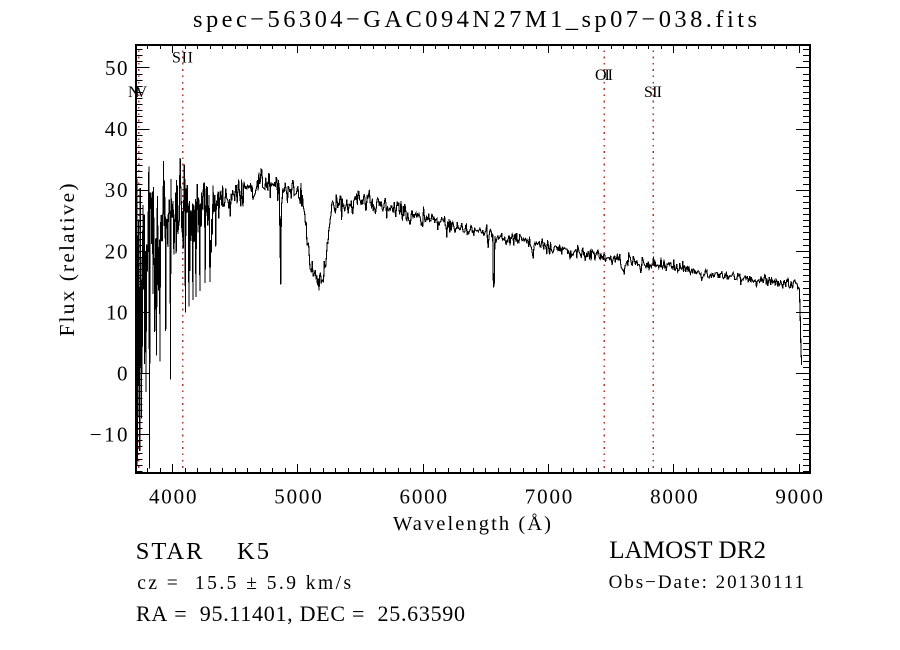 This screenshot has height=650, width=900. Describe the element at coordinates (137, 92) in the screenshot. I see `svg-text: NV` at that location.